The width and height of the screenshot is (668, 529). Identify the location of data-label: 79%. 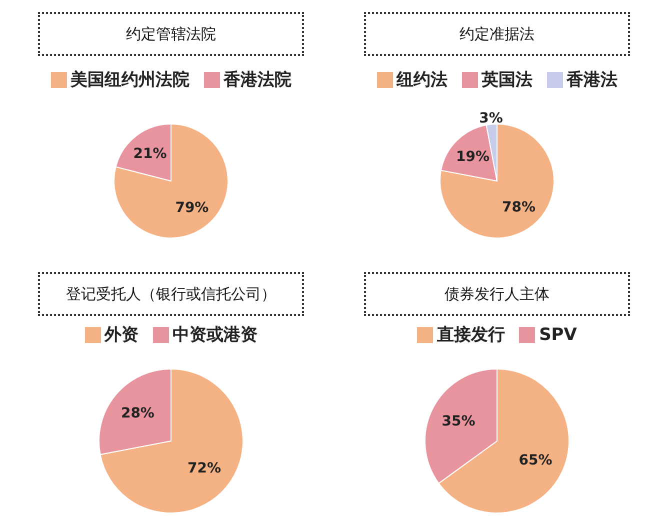
(192, 208).